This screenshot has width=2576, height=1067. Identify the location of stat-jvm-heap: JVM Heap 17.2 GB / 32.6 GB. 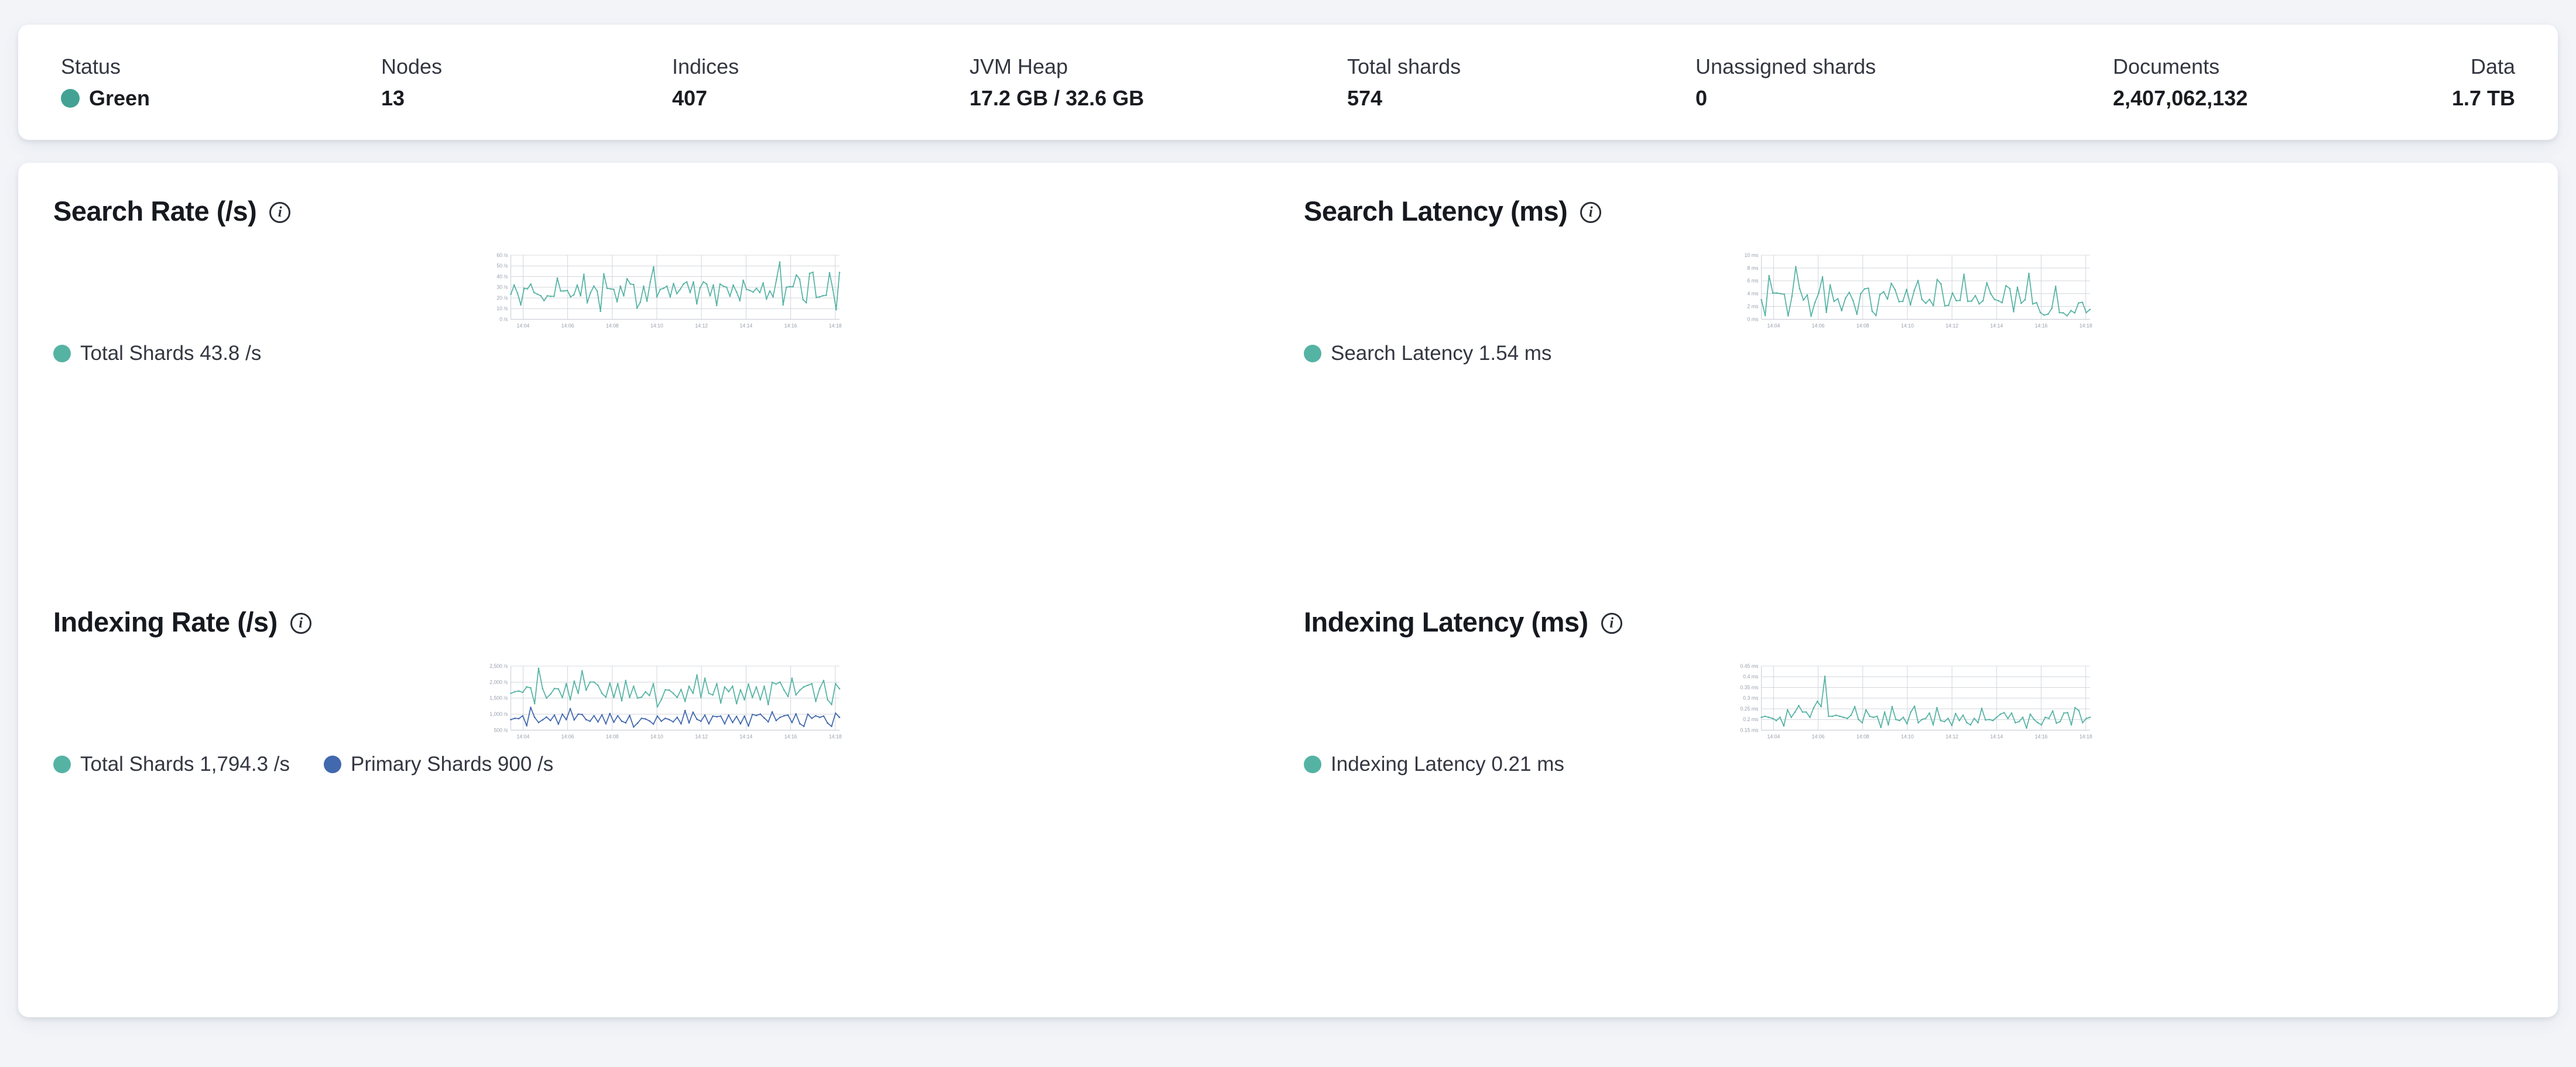
(1158, 82).